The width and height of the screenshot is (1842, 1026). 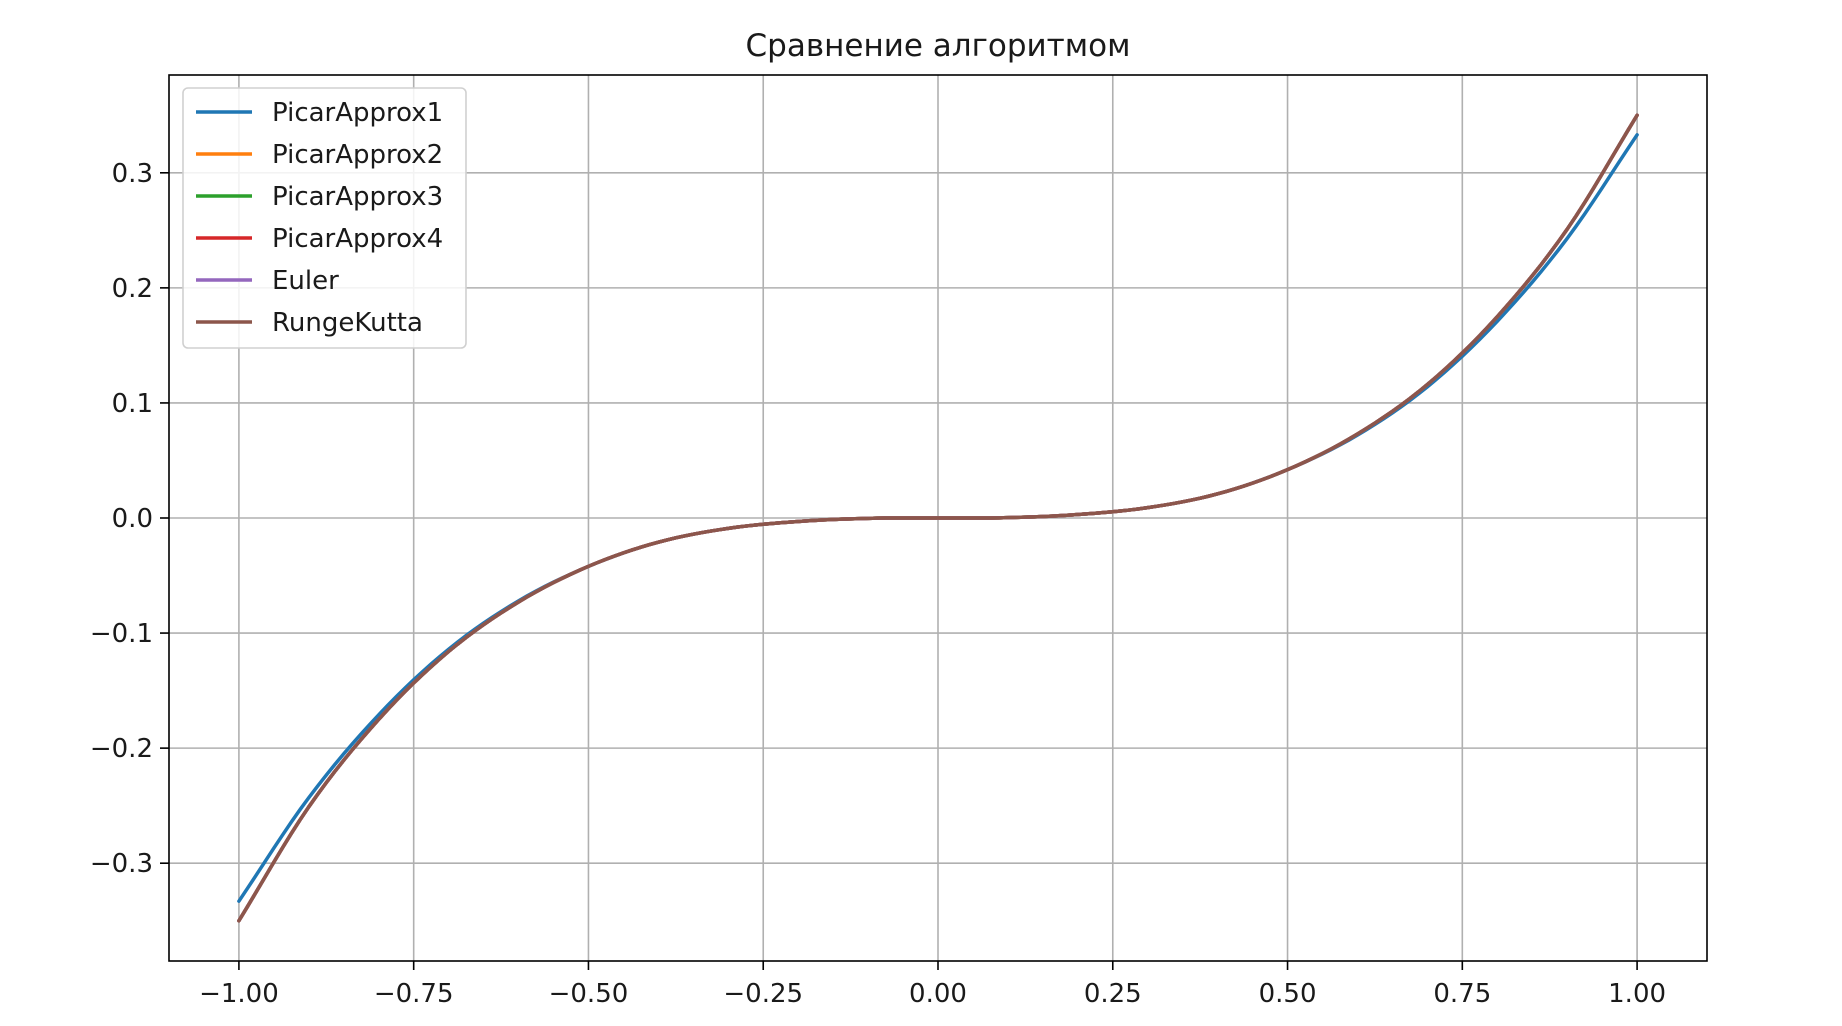 I want to click on legend-label: RungeKutta, so click(x=347, y=323).